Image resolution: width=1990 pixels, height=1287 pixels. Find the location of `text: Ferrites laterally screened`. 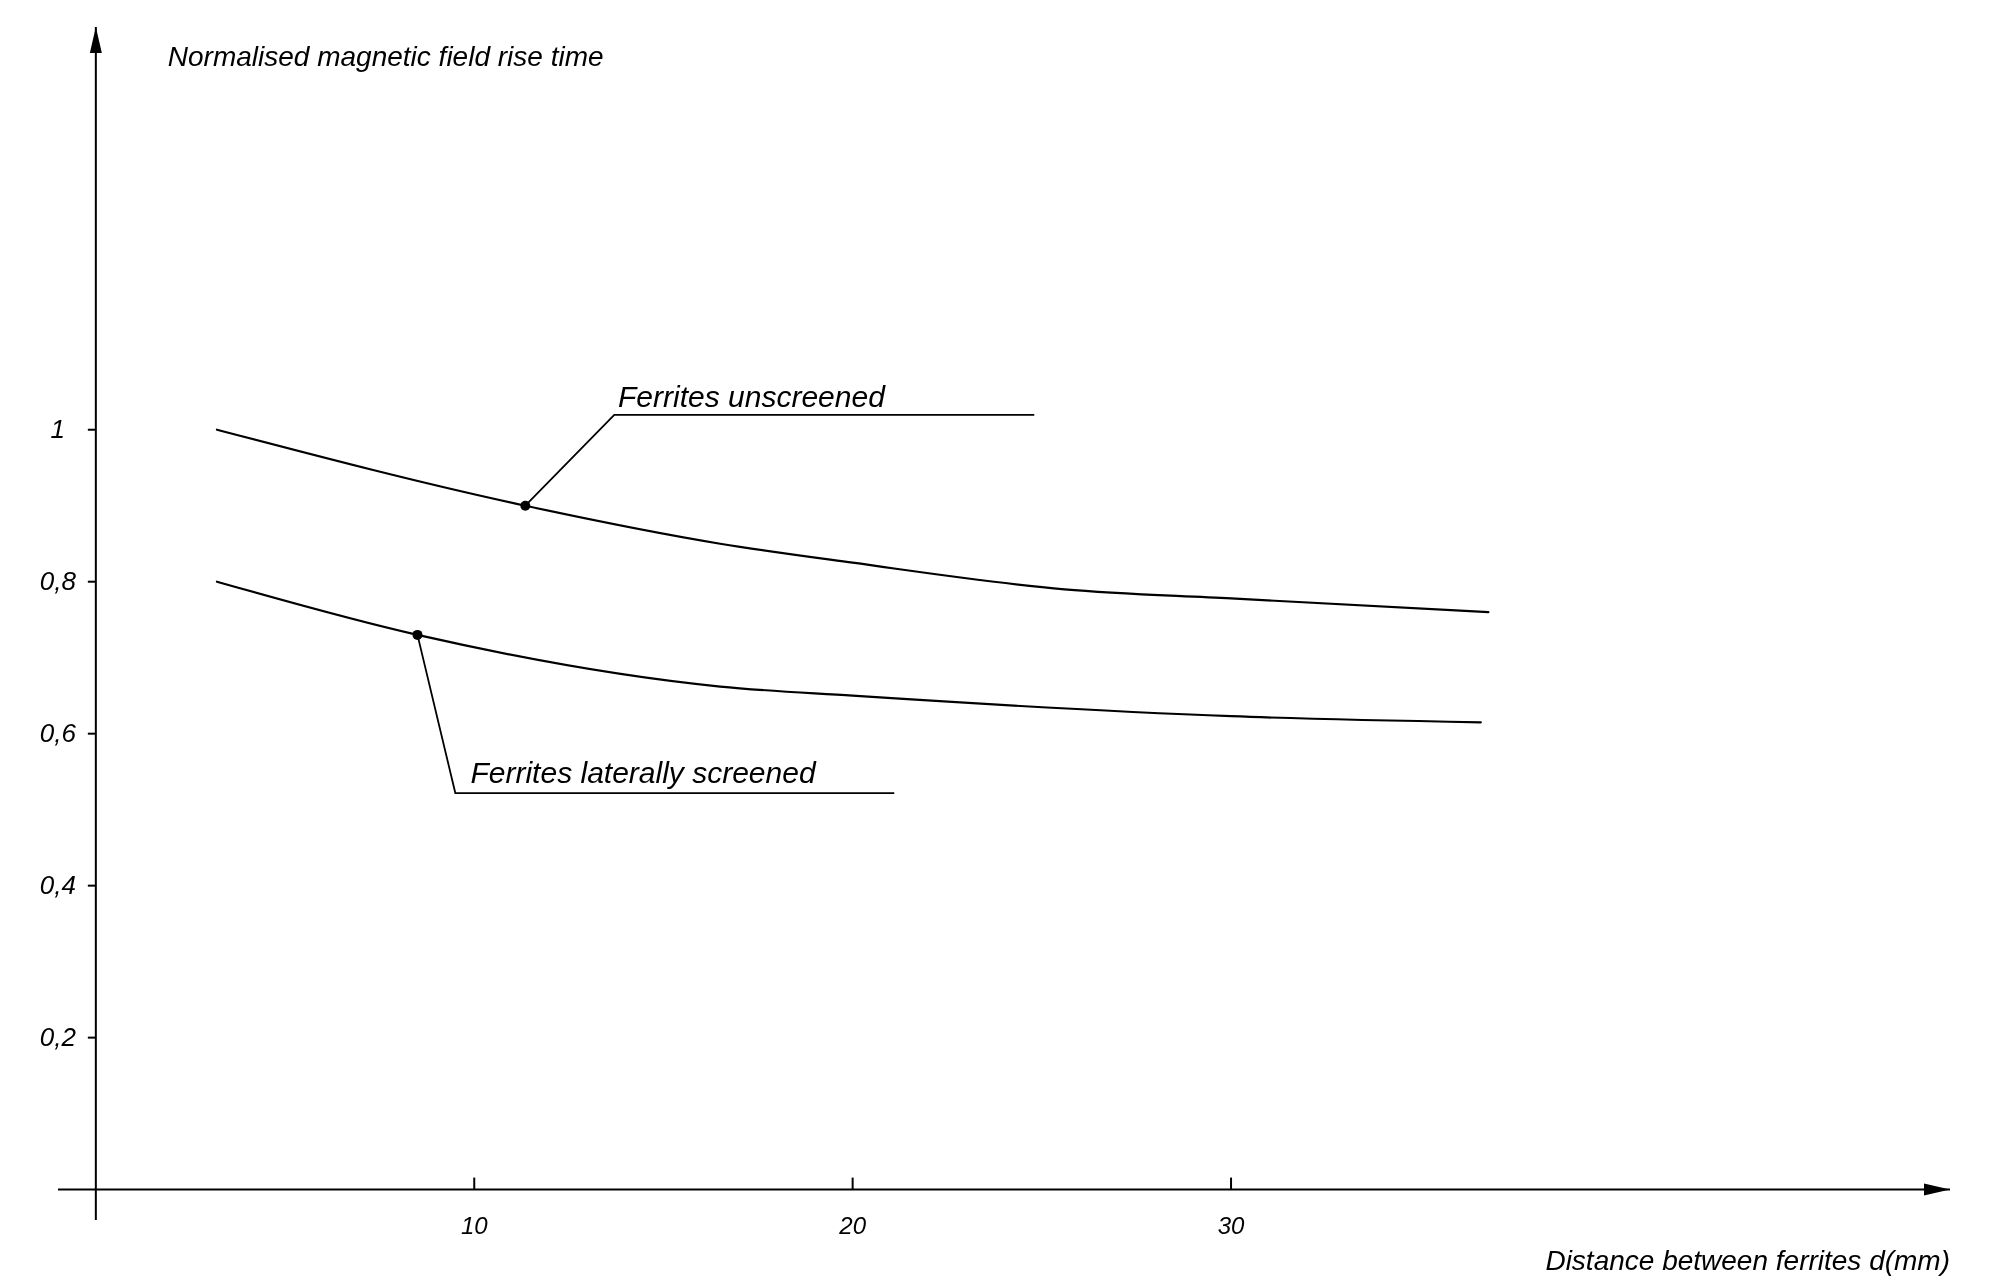

text: Ferrites laterally screened is located at coordinates (643, 773).